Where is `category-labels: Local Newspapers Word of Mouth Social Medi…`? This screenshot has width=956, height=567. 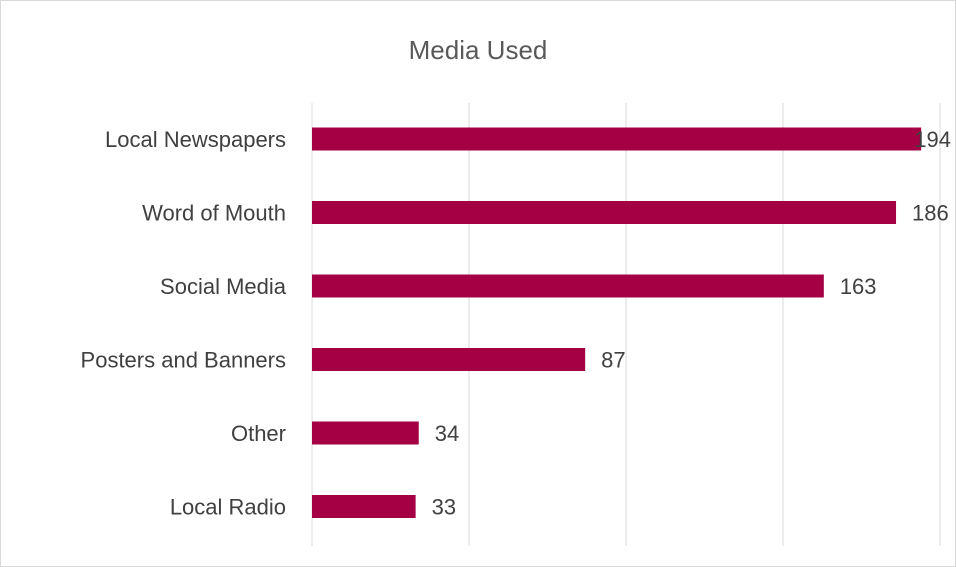
category-labels: Local Newspapers Word of Mouth Social Medi… is located at coordinates (184, 323).